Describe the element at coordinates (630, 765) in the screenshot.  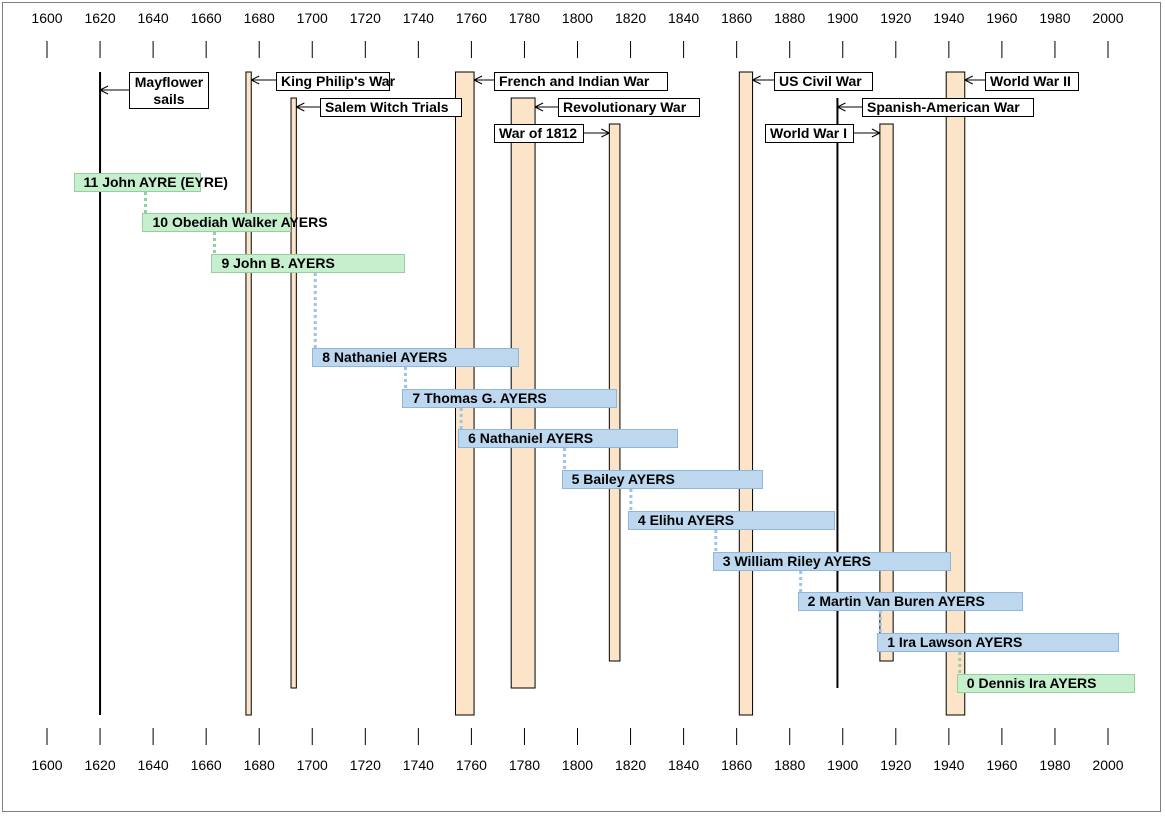
I see `axis-tick-label-bottom: 1820` at that location.